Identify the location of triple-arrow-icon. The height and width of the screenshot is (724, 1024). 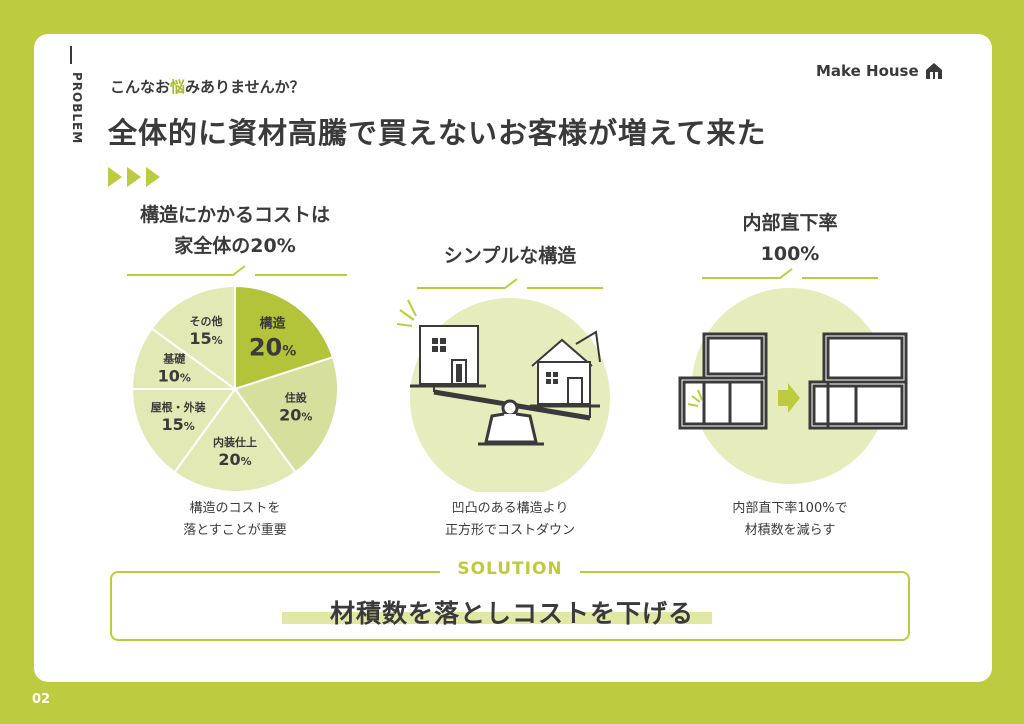
(134, 177).